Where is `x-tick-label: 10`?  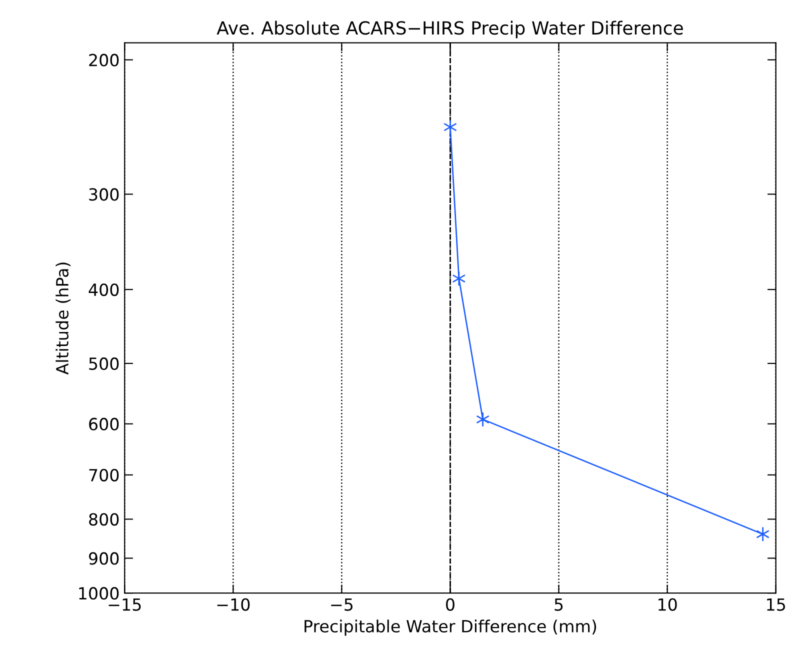
x-tick-label: 10 is located at coordinates (667, 604).